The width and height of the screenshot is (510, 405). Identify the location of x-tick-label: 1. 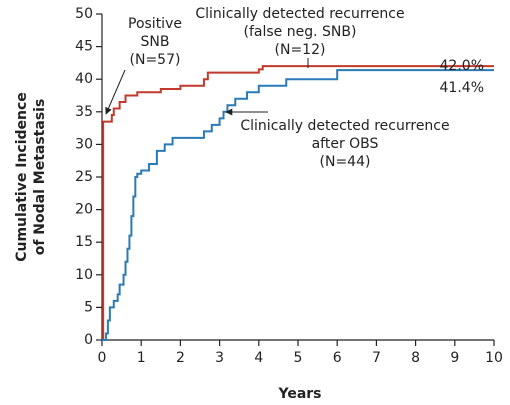
(141, 358).